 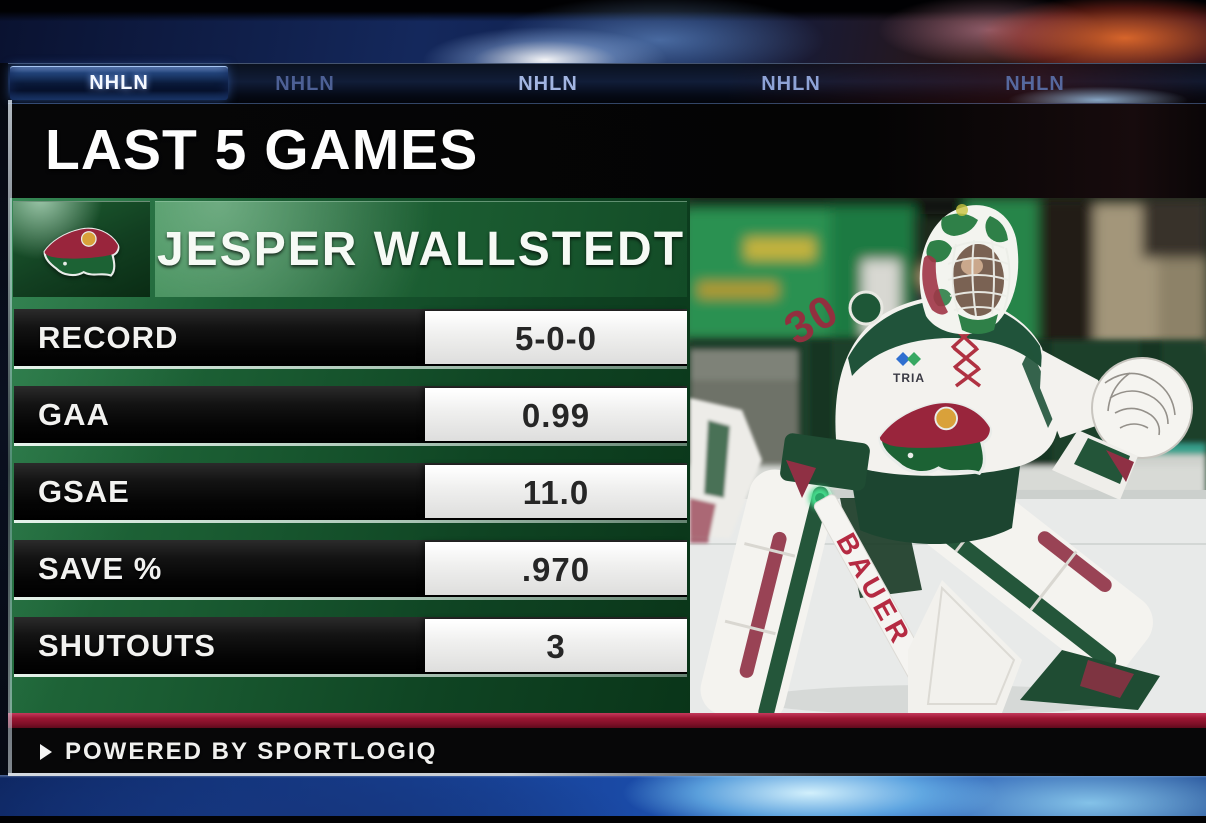 I want to click on stat-value: 0.99, so click(x=556, y=415).